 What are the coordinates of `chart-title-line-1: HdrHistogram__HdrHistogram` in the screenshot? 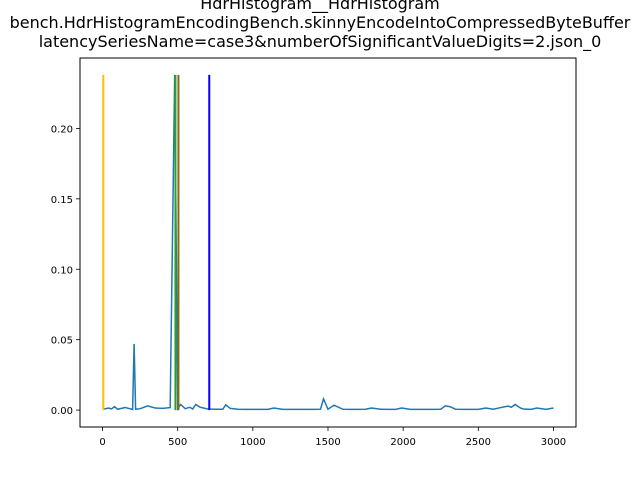 It's located at (320, 6).